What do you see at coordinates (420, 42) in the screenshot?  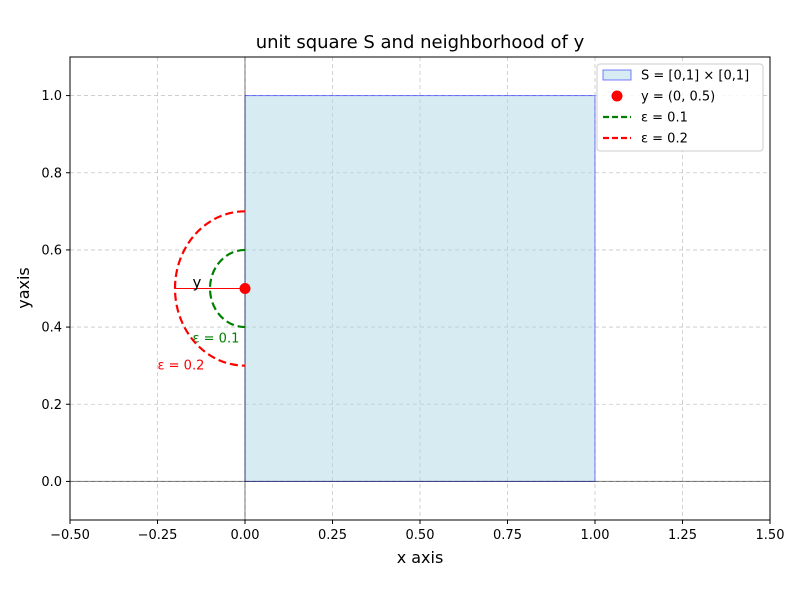 I see `chart-title: unit square S and neighborhood of y` at bounding box center [420, 42].